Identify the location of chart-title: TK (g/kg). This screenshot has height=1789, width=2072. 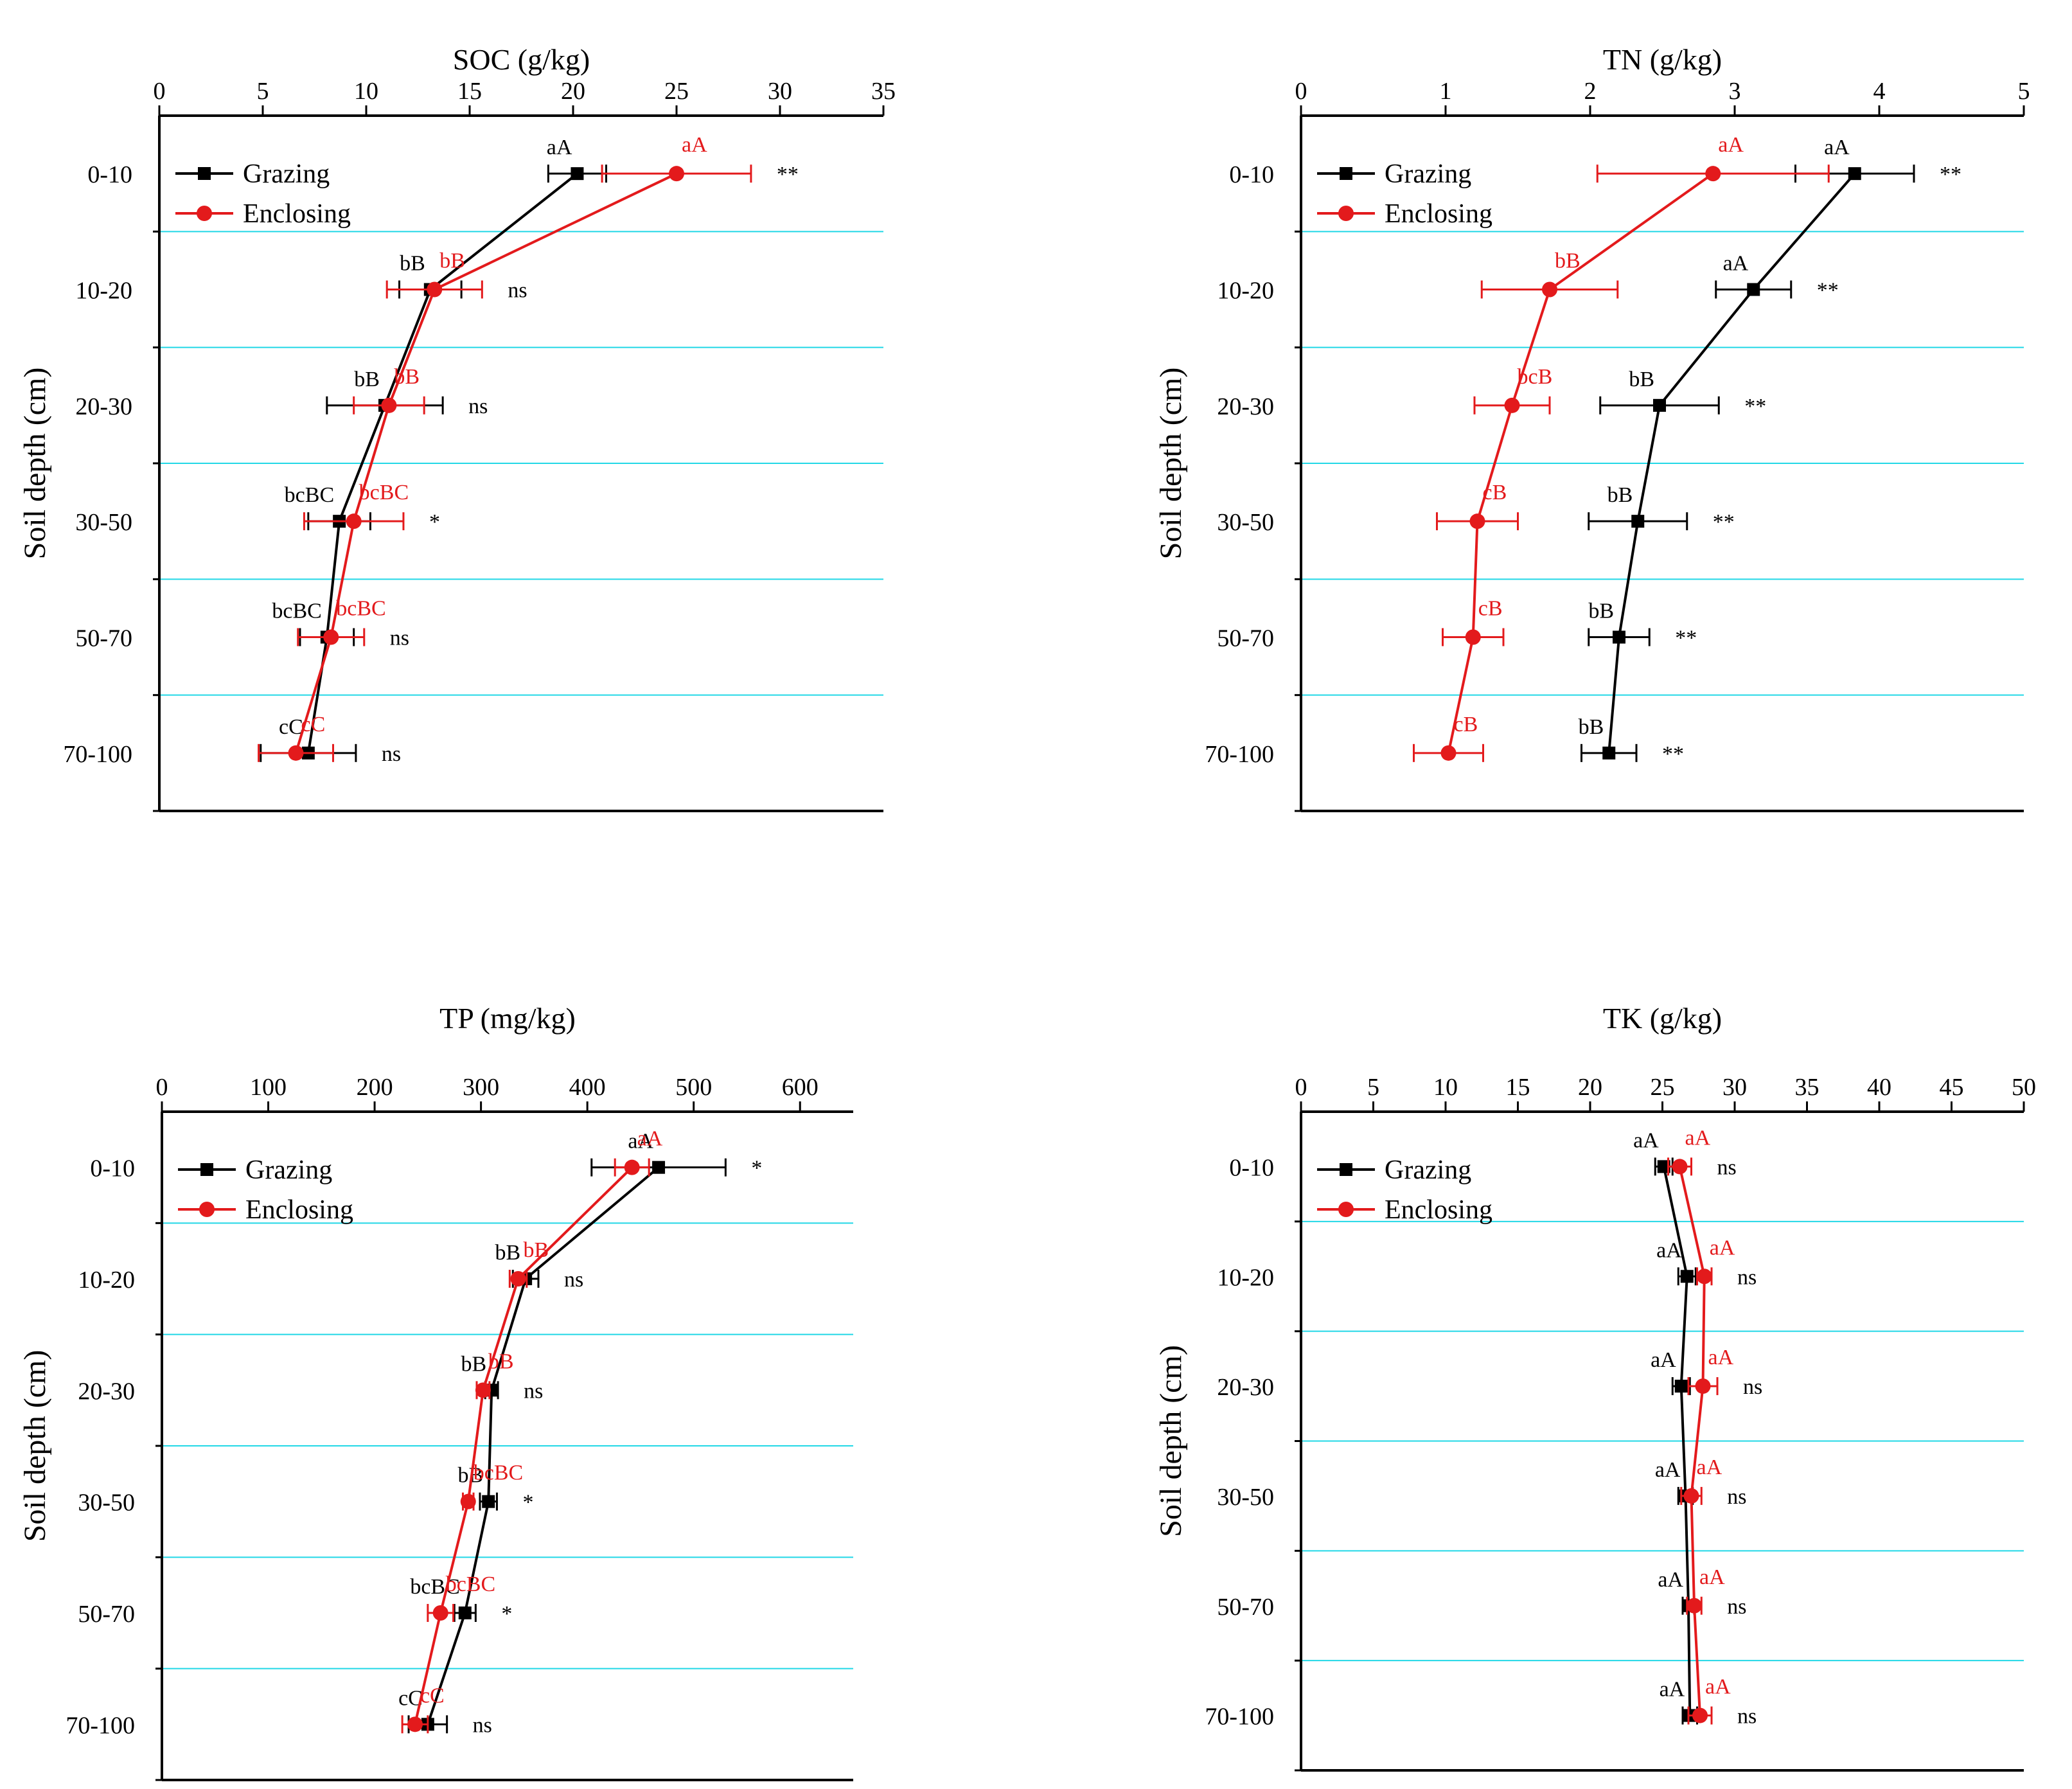
(1662, 1019).